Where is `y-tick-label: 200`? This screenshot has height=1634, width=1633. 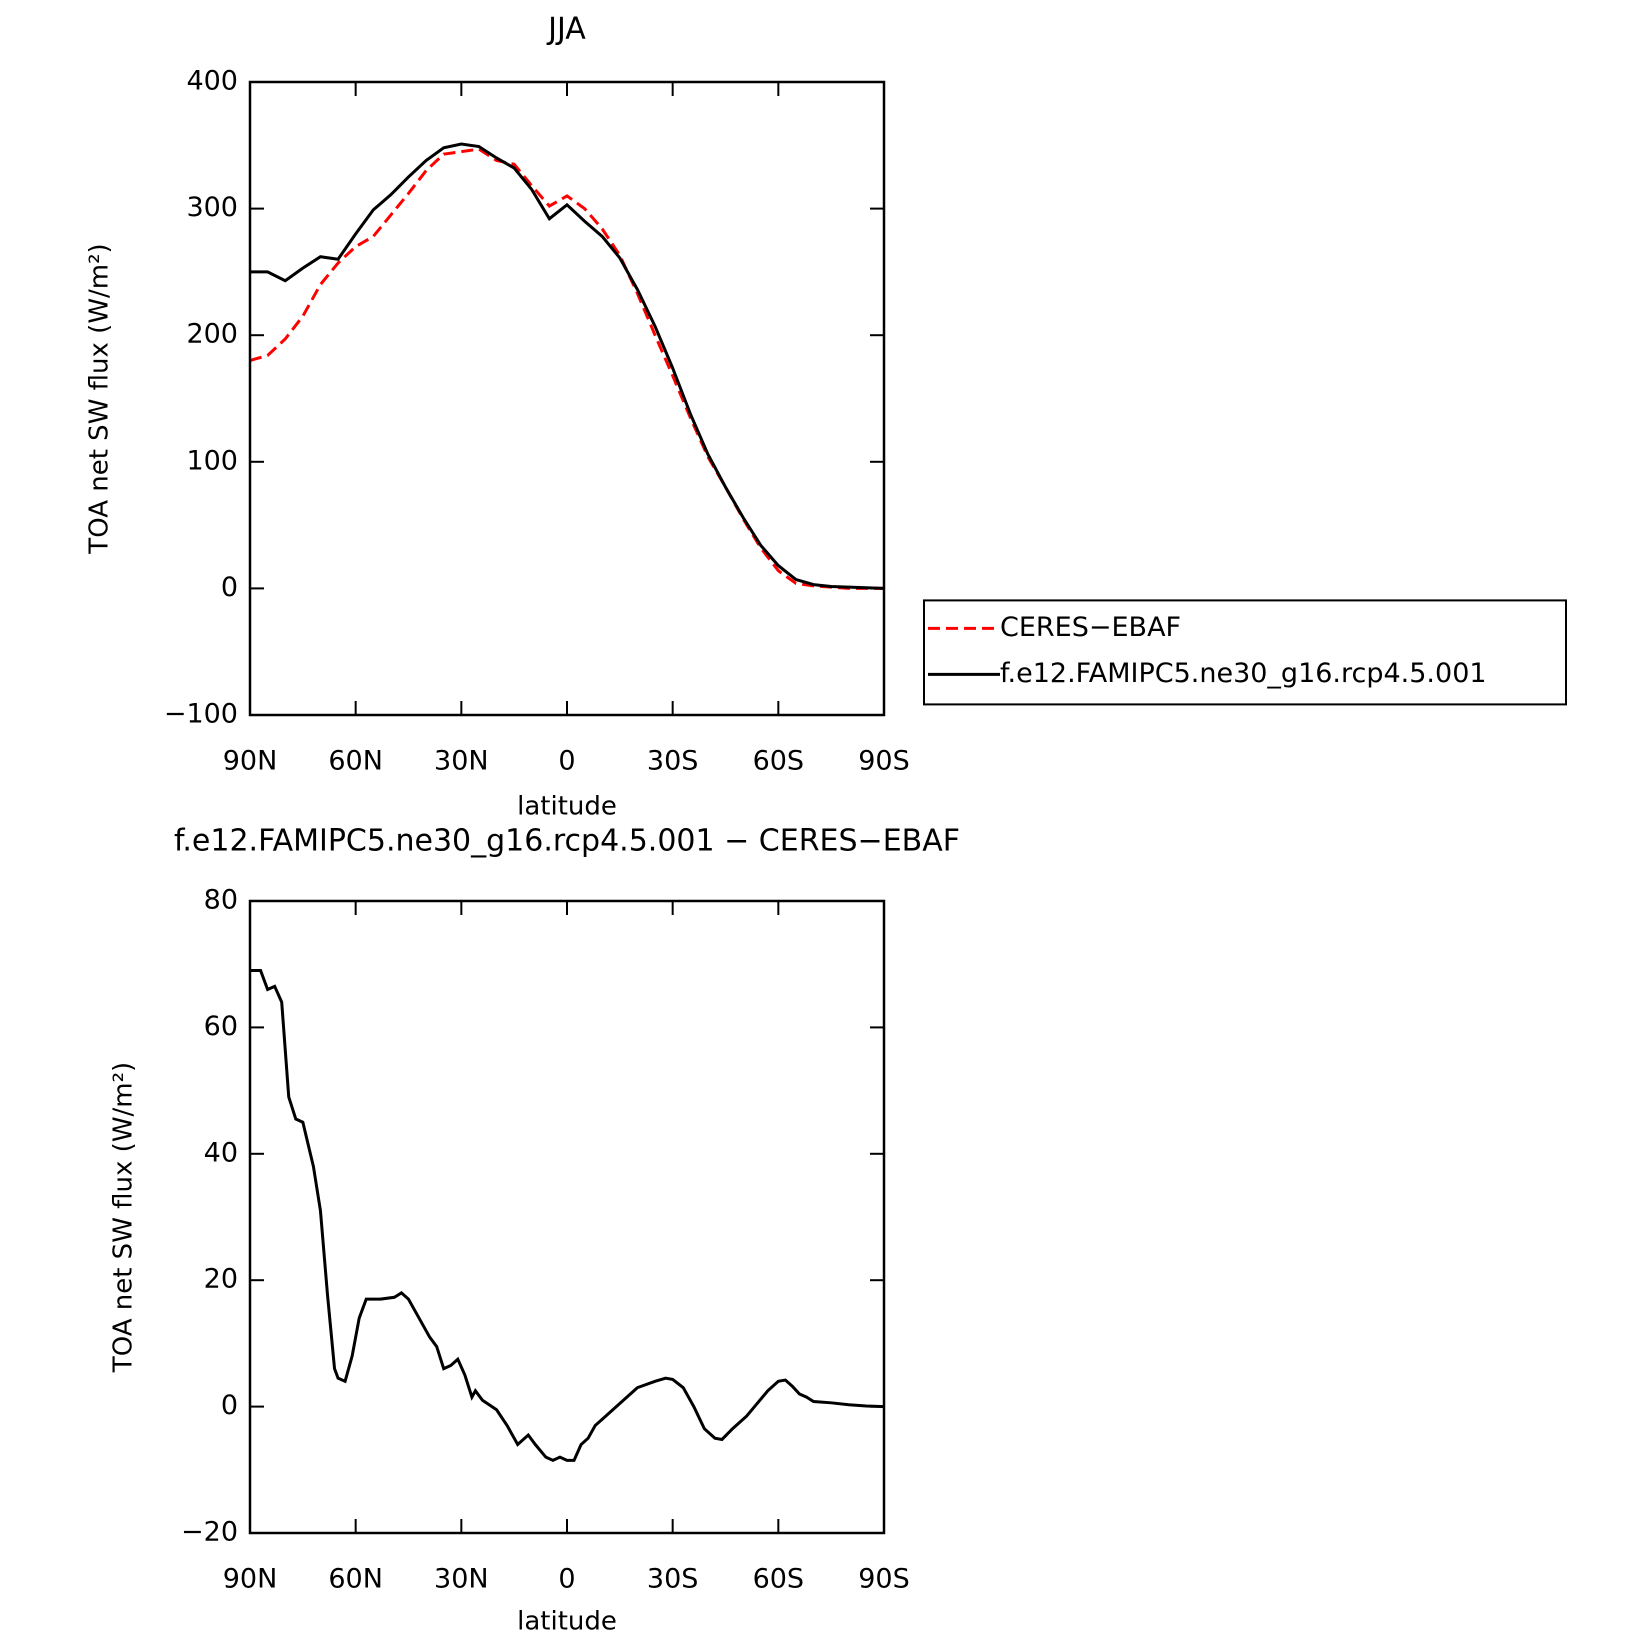
y-tick-label: 200 is located at coordinates (212, 334).